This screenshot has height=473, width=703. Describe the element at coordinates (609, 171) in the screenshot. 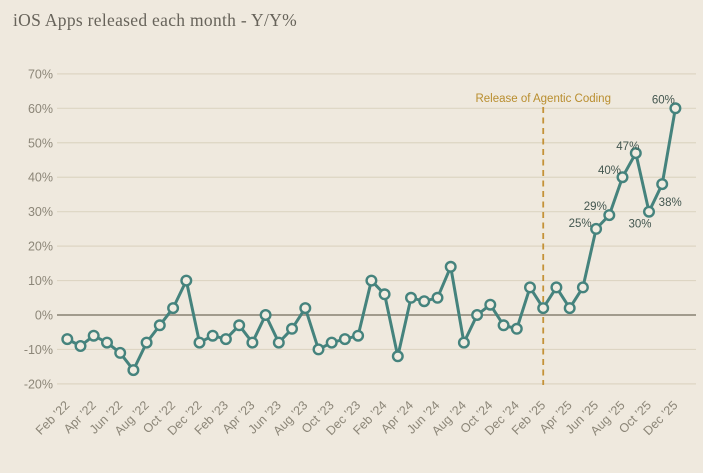

I see `data-point-label: 40%` at that location.